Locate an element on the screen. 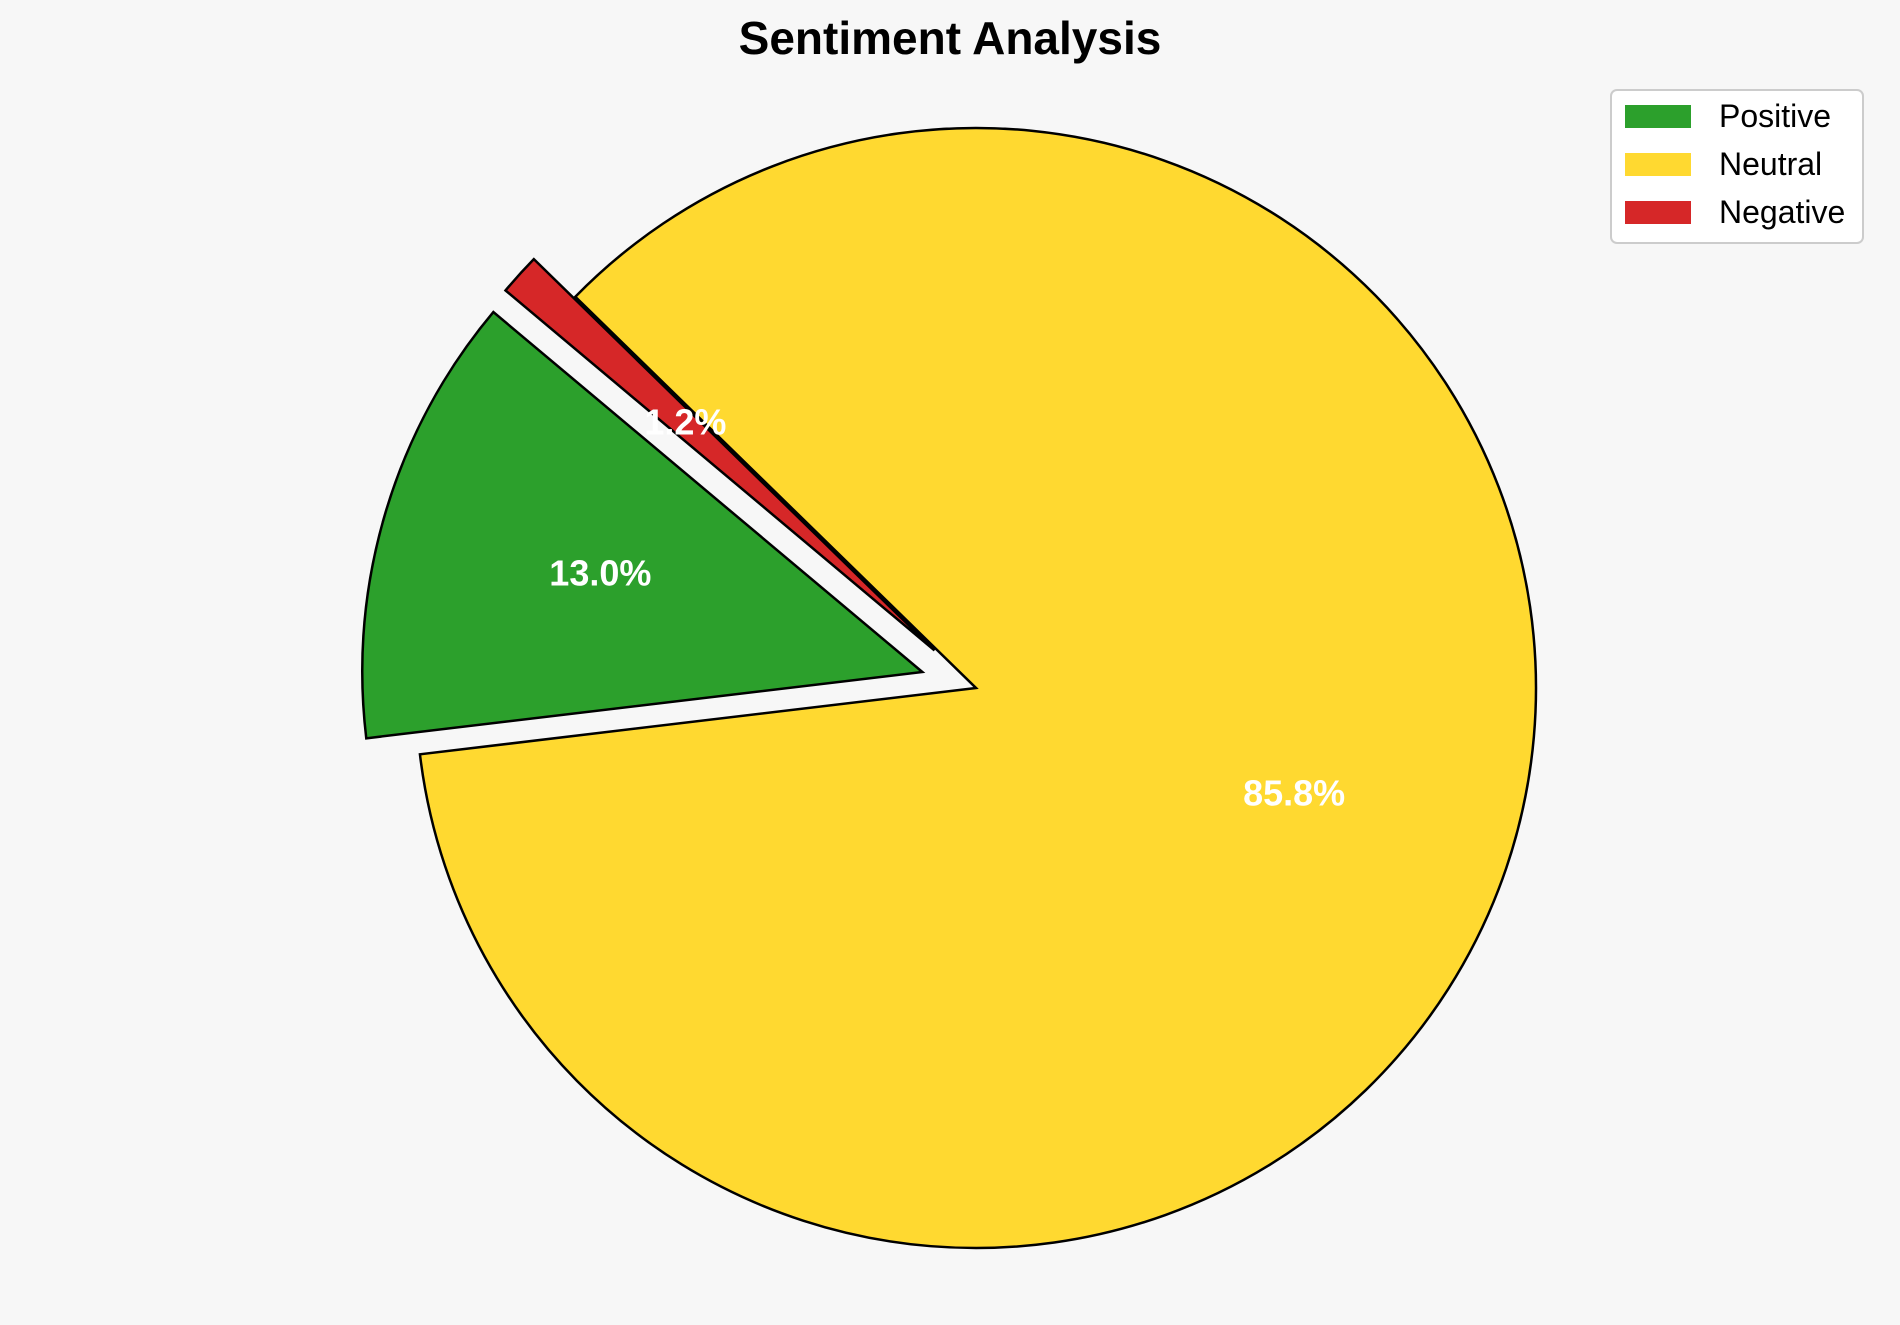  legend: Positive Neutral Negative is located at coordinates (1737, 166).